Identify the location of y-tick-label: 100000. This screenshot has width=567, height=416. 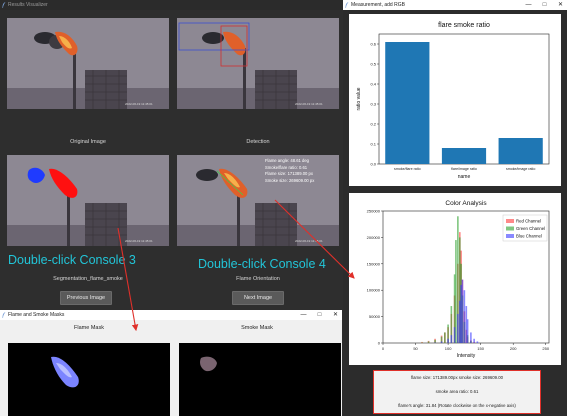
(374, 290).